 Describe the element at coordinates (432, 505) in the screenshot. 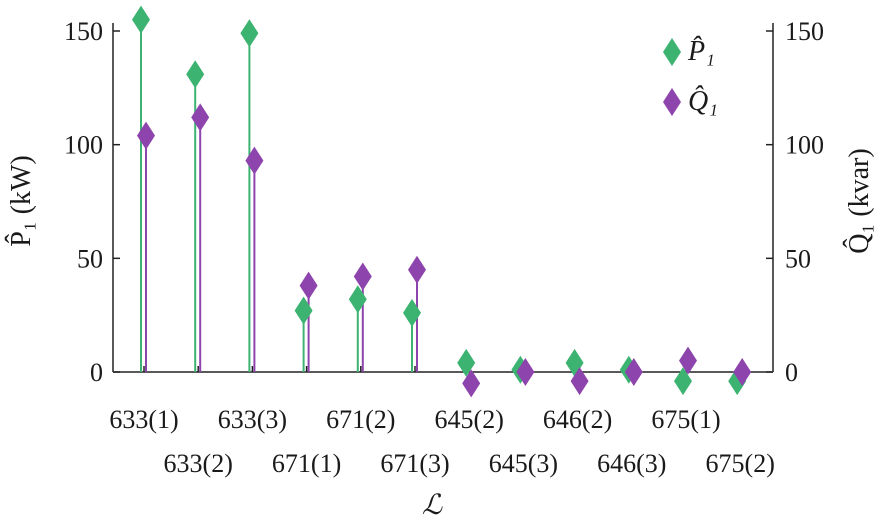

I see `x-axis-label: ℒ` at that location.